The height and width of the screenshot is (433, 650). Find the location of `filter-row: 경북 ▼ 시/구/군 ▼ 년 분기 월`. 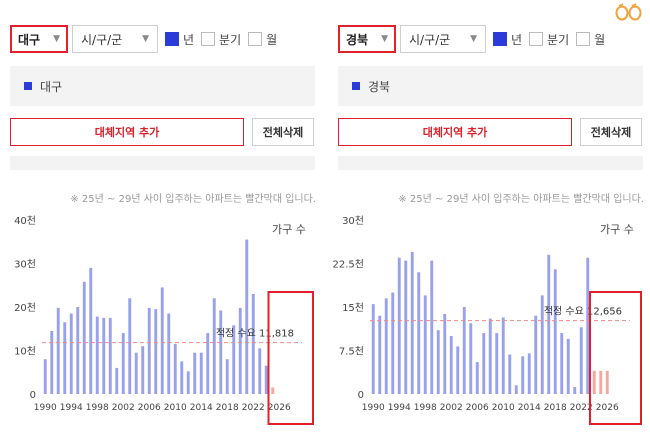

filter-row: 경북 ▼ 시/구/군 ▼ 년 분기 월 is located at coordinates (471, 39).